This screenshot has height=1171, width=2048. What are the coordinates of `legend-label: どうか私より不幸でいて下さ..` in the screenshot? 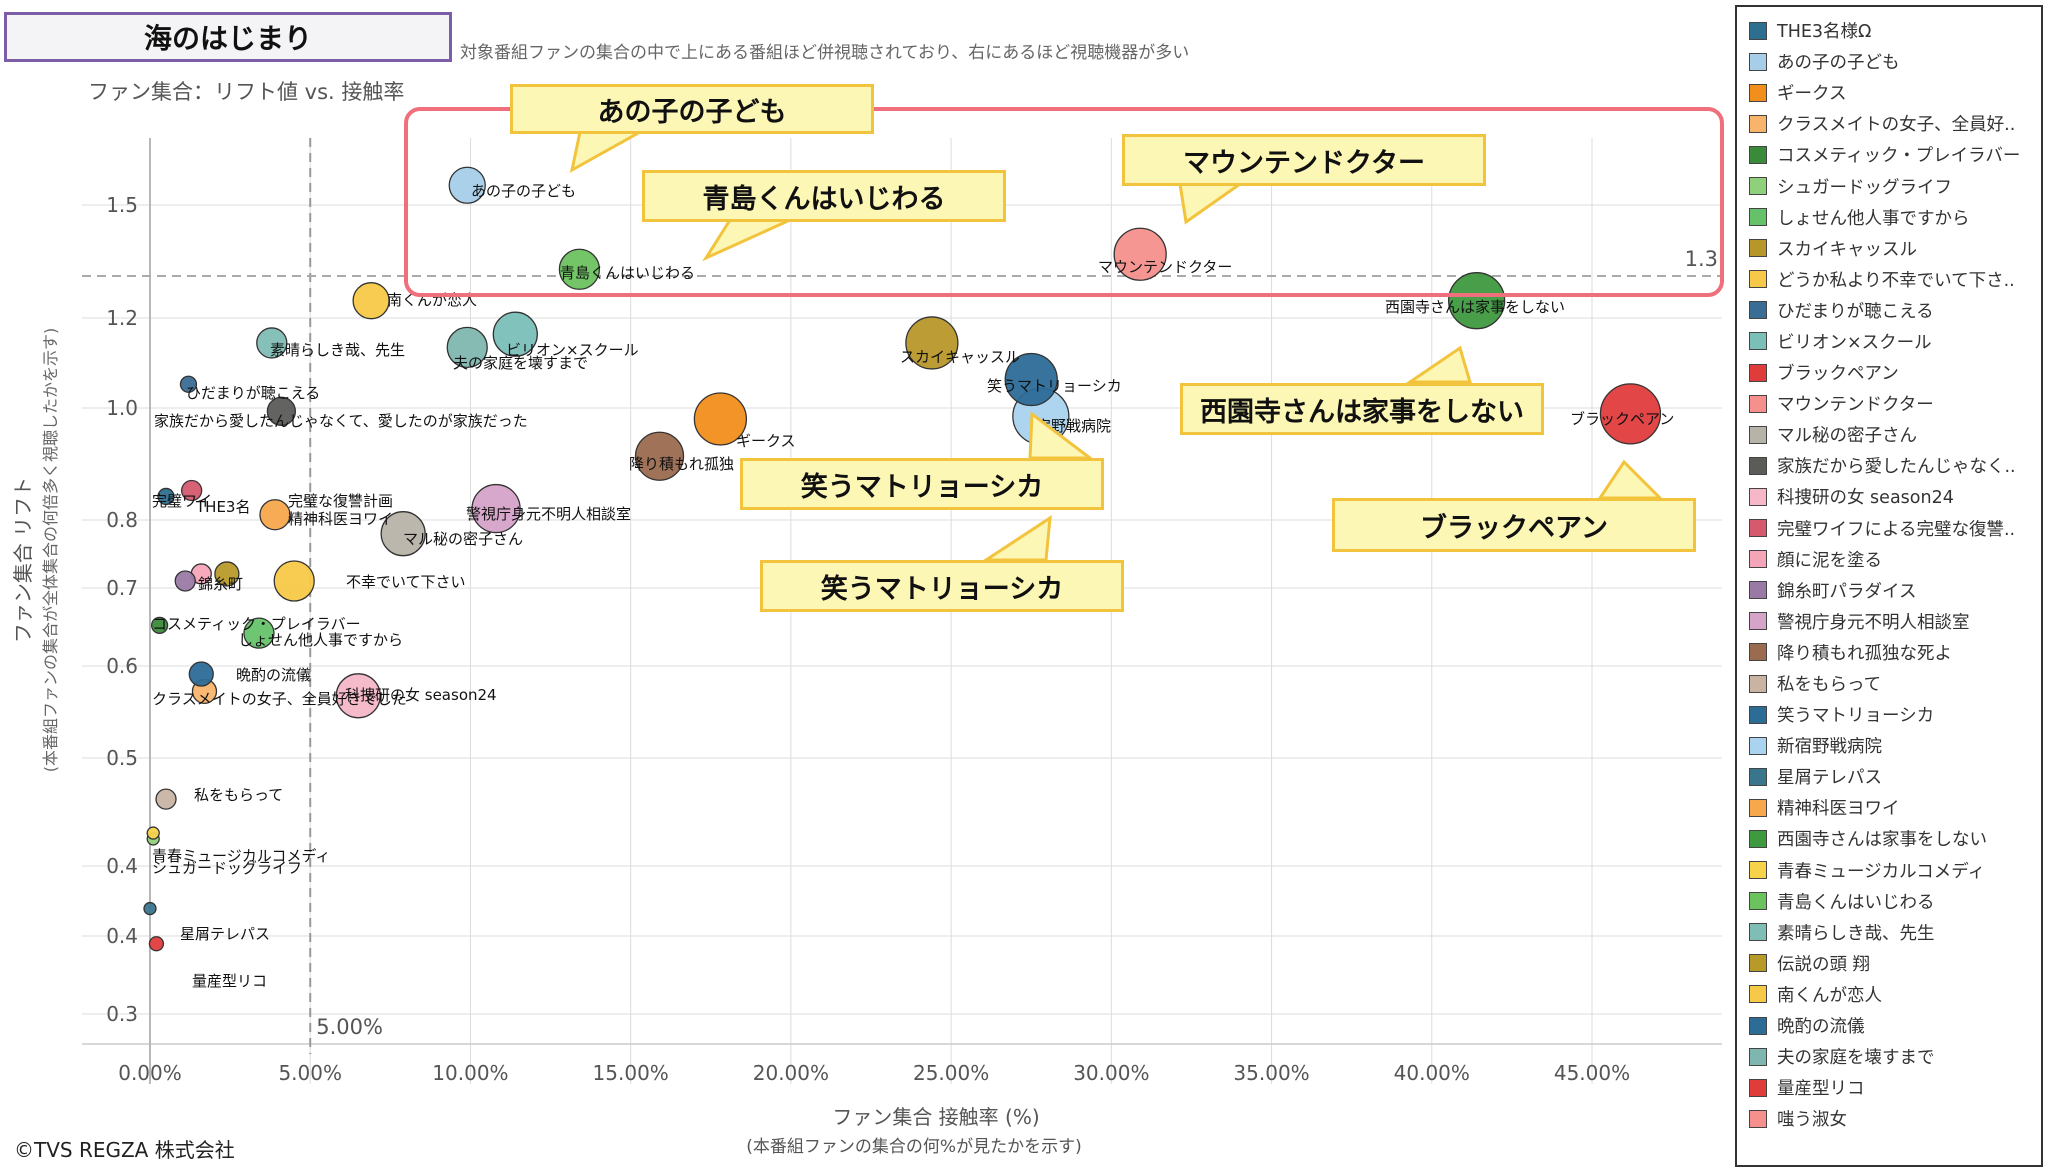 It's located at (1896, 280).